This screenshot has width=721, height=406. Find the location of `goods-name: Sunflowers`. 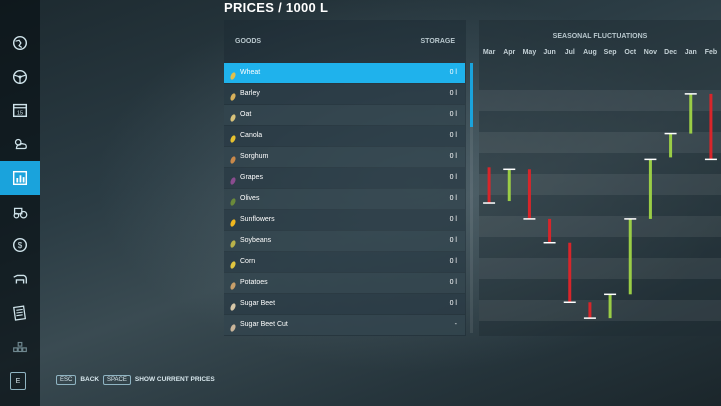

goods-name: Sunflowers is located at coordinates (257, 219).